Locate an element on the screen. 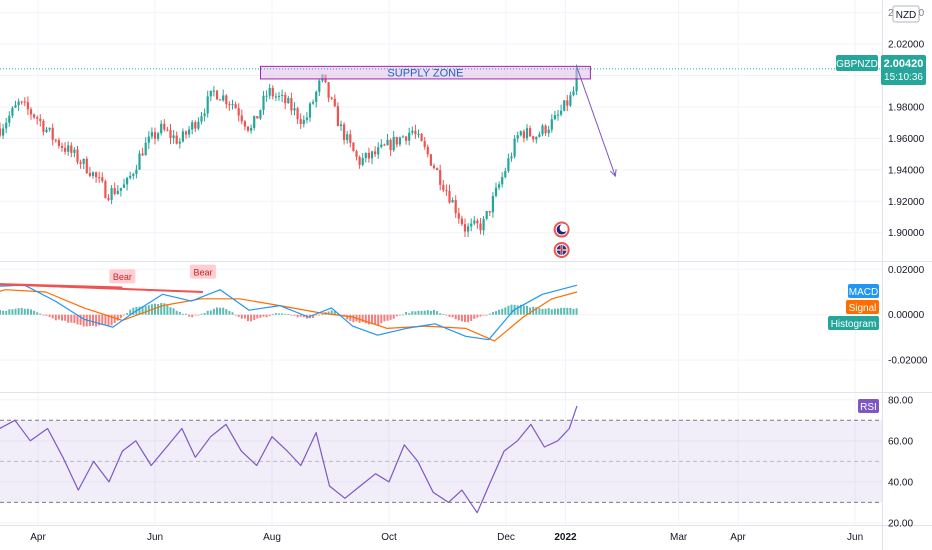  price-tick-label-5: 1.94000 is located at coordinates (906, 170).